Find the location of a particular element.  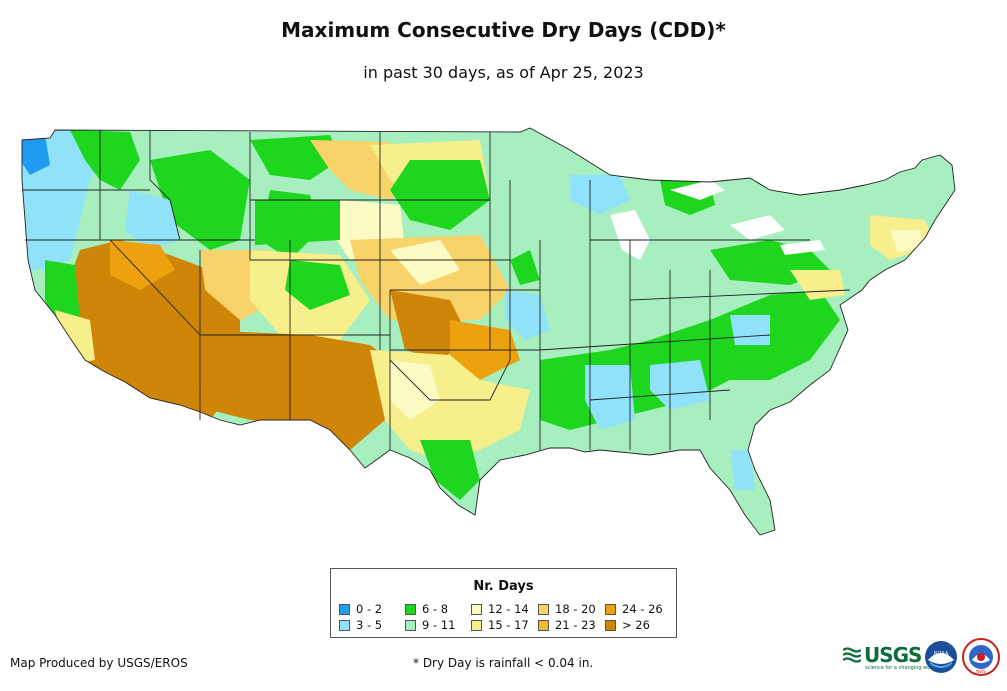

legend-label: 3 - 5 is located at coordinates (369, 625).